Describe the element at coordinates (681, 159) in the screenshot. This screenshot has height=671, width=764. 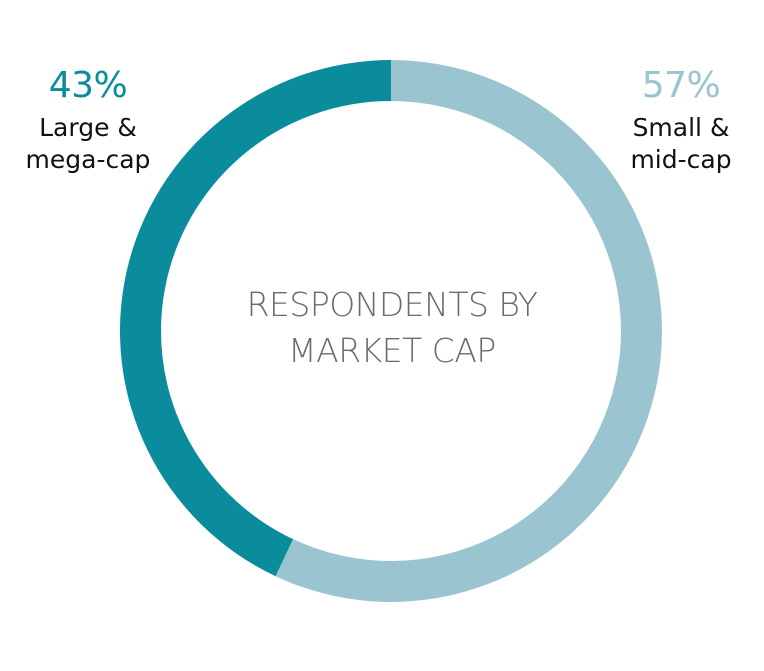
I see `slice-small-mid-cap-category-line-2: mid-cap` at that location.